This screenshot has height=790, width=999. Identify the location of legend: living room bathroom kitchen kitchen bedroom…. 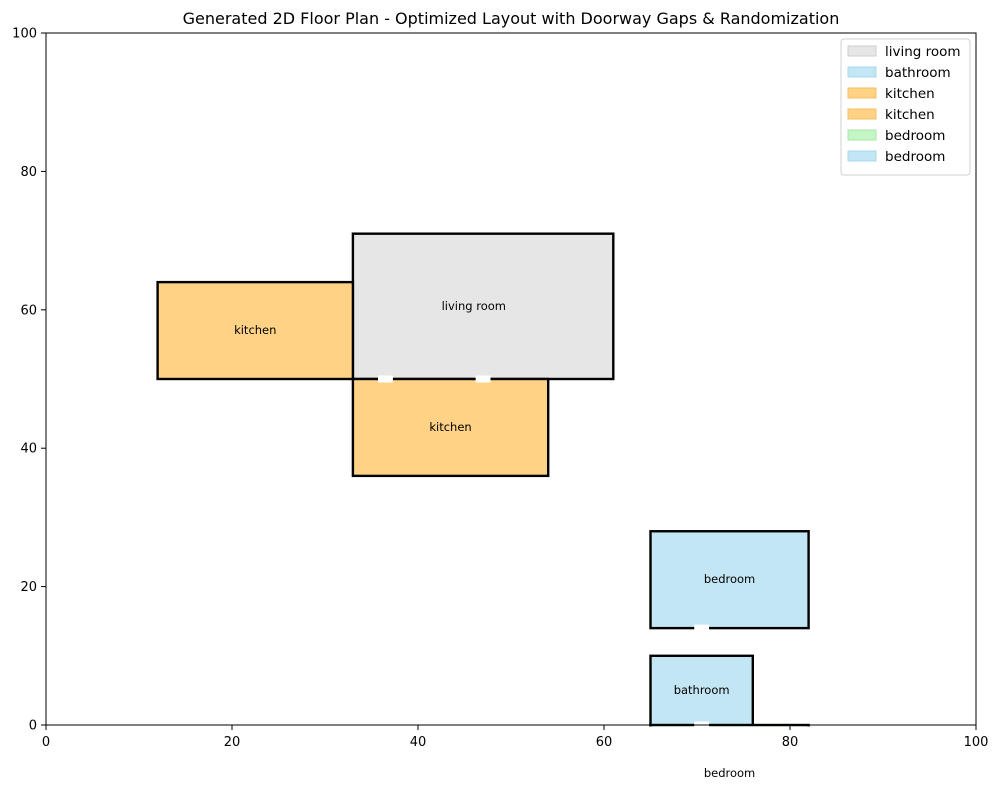
(905, 107).